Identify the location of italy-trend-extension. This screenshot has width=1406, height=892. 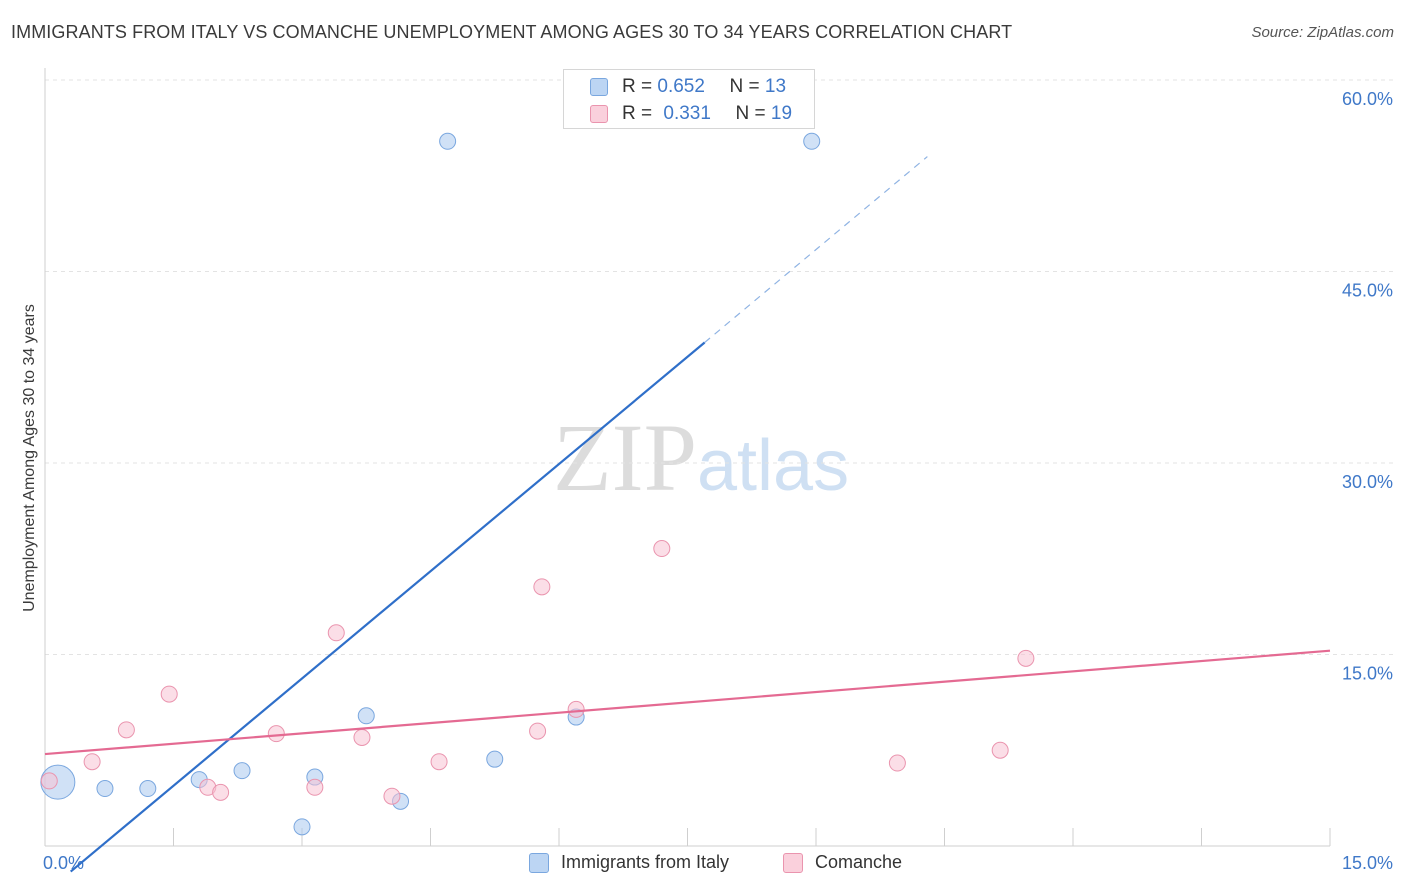
(816, 249).